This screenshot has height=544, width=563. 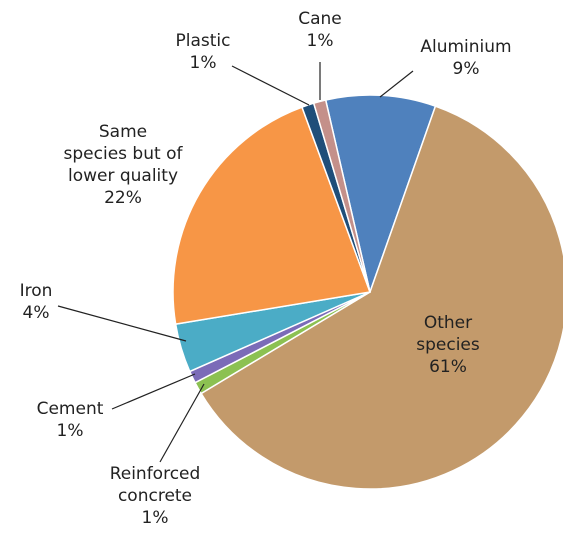 What do you see at coordinates (465, 58) in the screenshot?
I see `slice-label: Aluminium 9%` at bounding box center [465, 58].